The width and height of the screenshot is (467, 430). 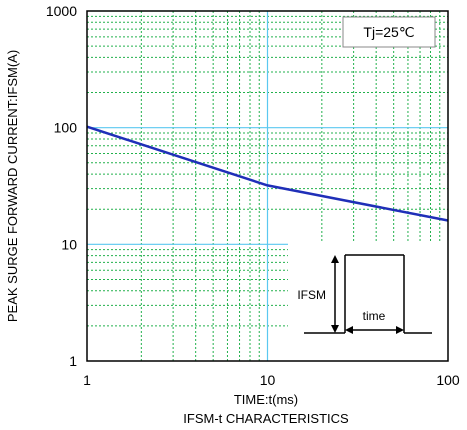 I want to click on legend-box, so click(x=389, y=32).